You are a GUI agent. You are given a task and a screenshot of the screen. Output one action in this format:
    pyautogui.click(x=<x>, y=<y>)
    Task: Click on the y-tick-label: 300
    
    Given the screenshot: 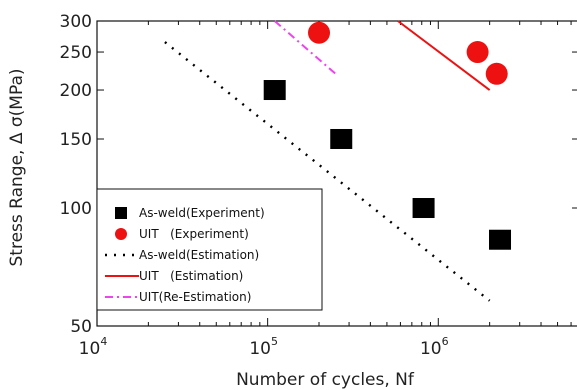 What is the action you would take?
    pyautogui.click(x=76, y=22)
    